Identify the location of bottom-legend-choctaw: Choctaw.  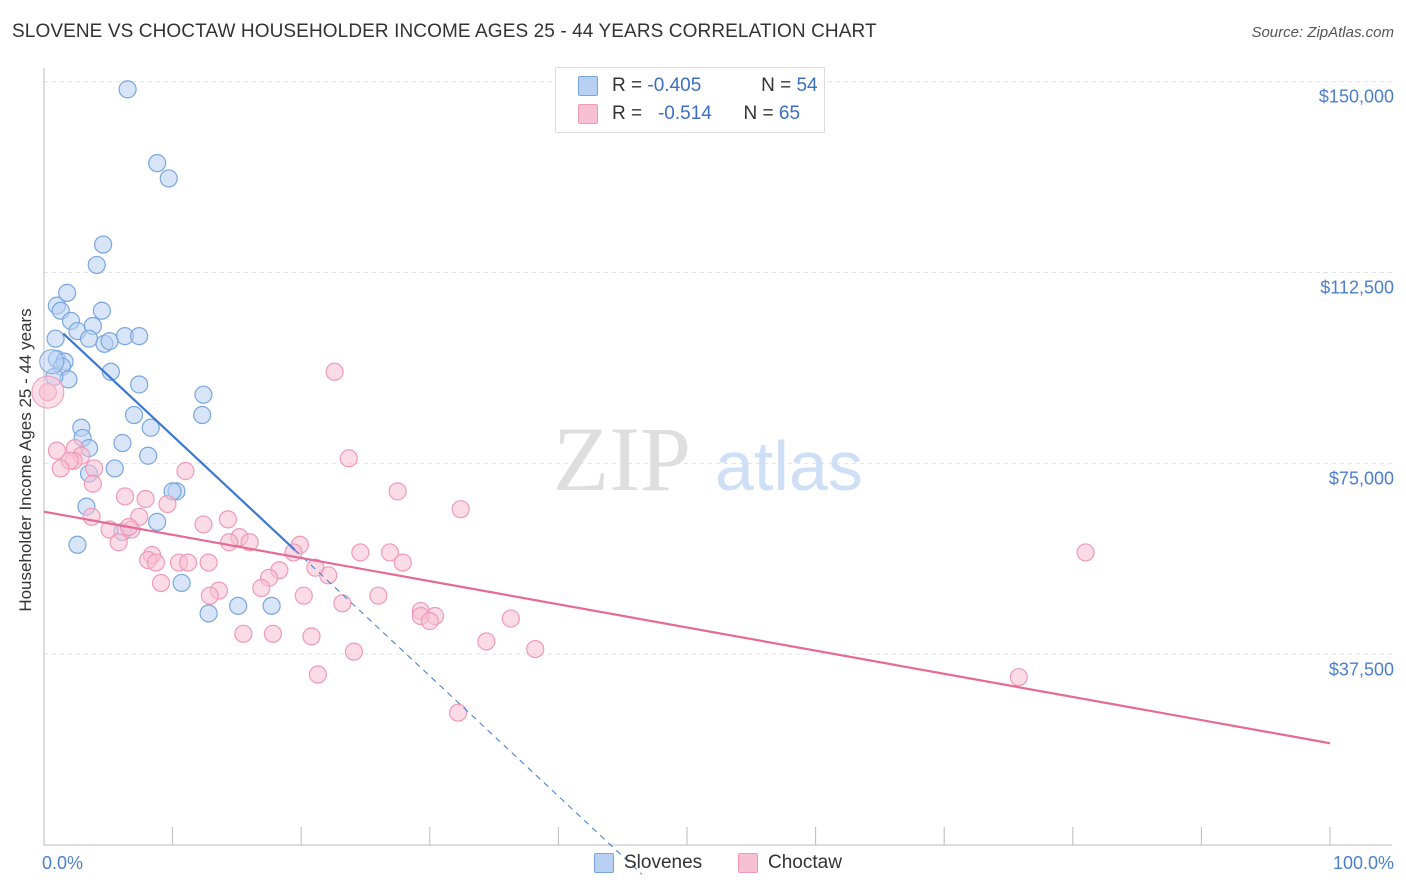
(790, 863).